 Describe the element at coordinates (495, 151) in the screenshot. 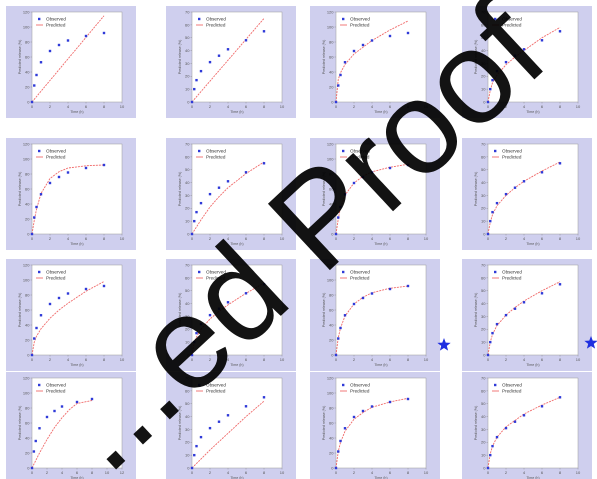

I see `legend-observed-marker` at that location.